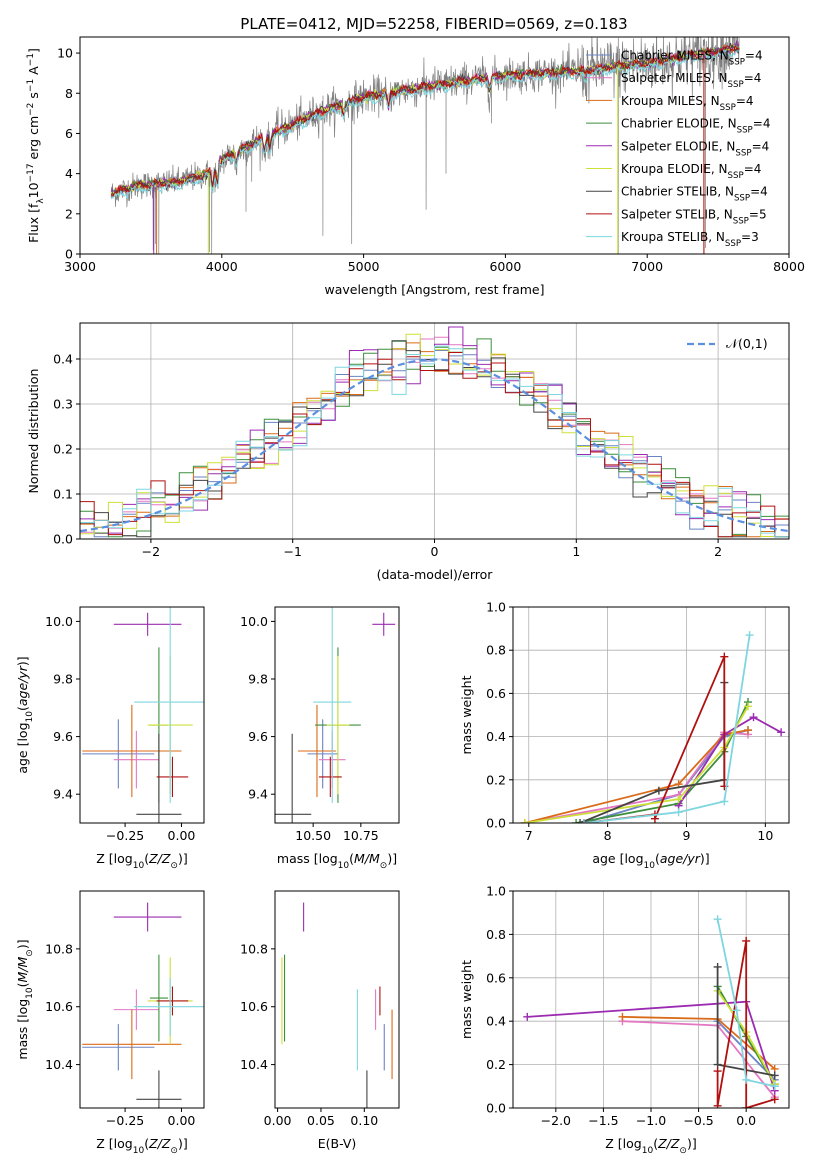 The width and height of the screenshot is (819, 1170). Describe the element at coordinates (254, 1064) in the screenshot. I see `y-tick-label: 10.4` at that location.